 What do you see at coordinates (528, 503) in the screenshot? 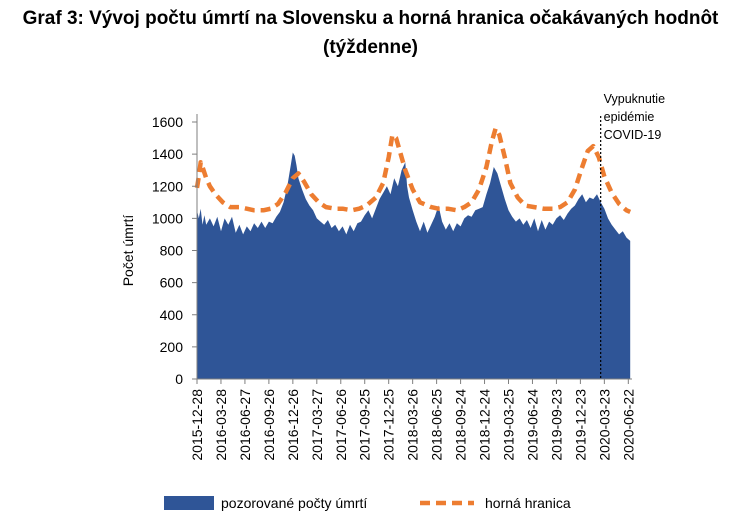
I see `legend-label-upper-bound: horná hranica` at bounding box center [528, 503].